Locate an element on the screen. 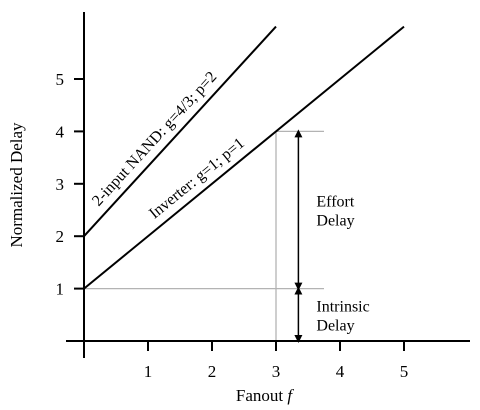 This screenshot has height=410, width=480. series-label-nand: 2-input NAND: g=4/3; p=2 is located at coordinates (154, 138).